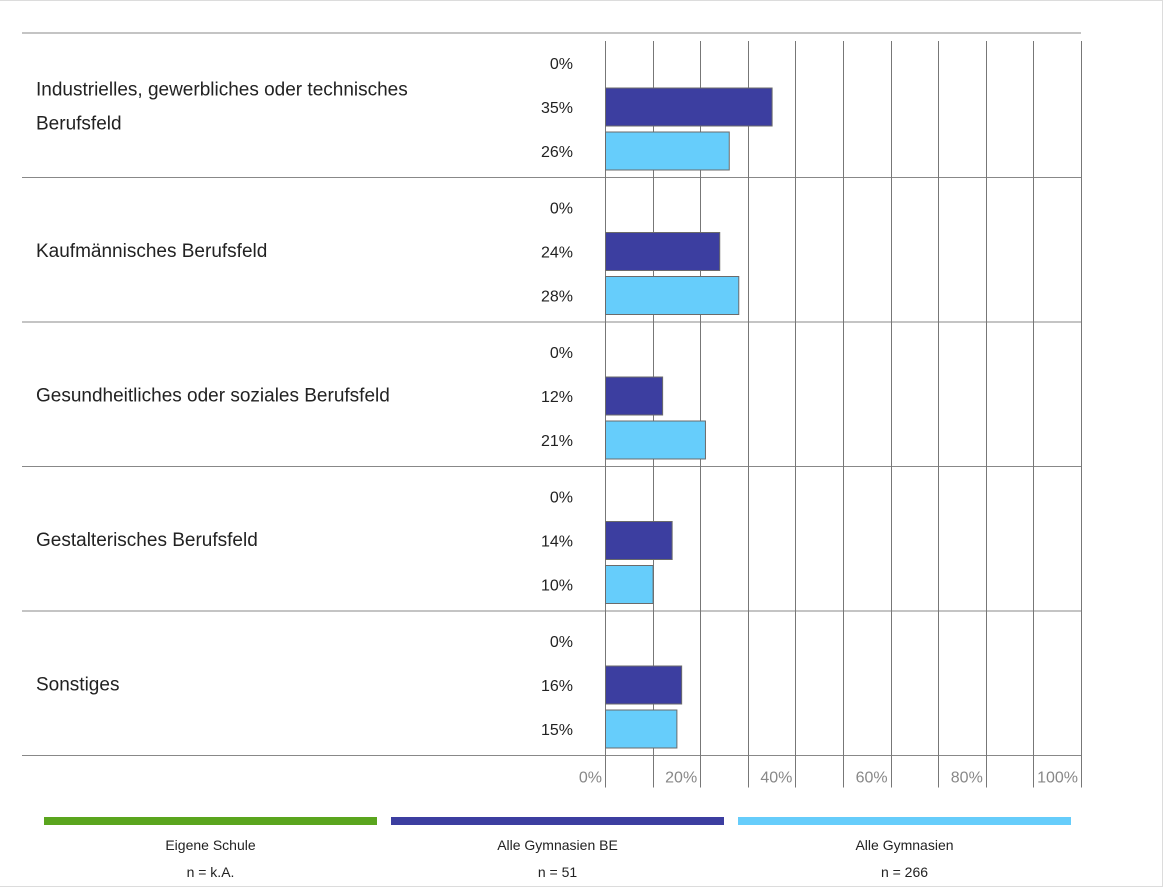 The image size is (1164, 888). What do you see at coordinates (557, 730) in the screenshot?
I see `value-label: 15%` at bounding box center [557, 730].